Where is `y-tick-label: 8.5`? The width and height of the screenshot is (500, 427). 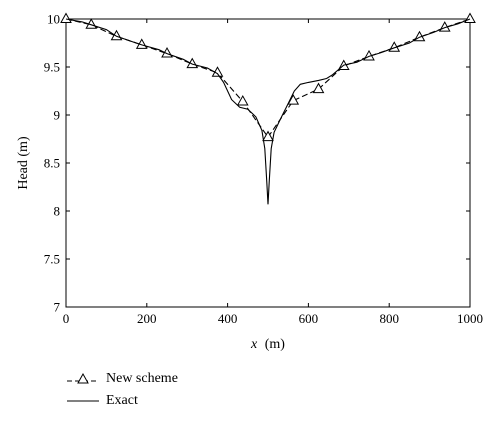
y-tick-label: 8.5 is located at coordinates (52, 163).